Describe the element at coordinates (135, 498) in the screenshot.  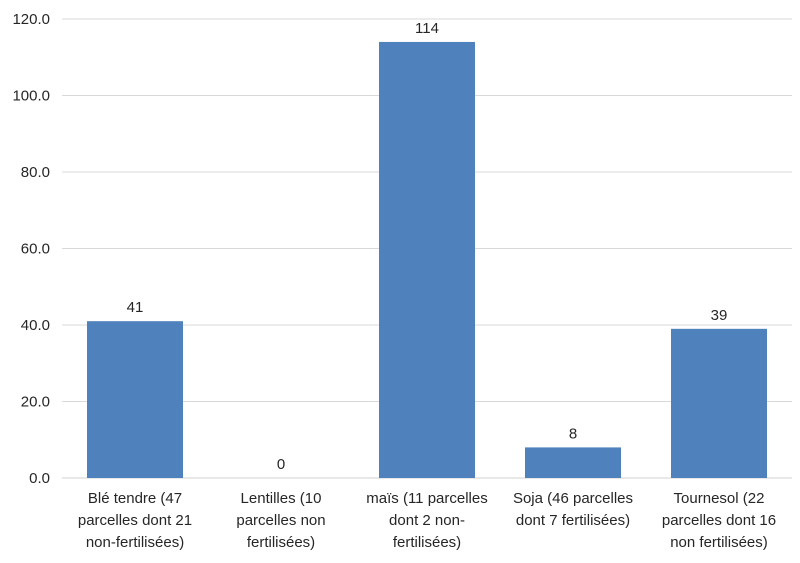
I see `x-tick-label: Blé tendre (47` at that location.